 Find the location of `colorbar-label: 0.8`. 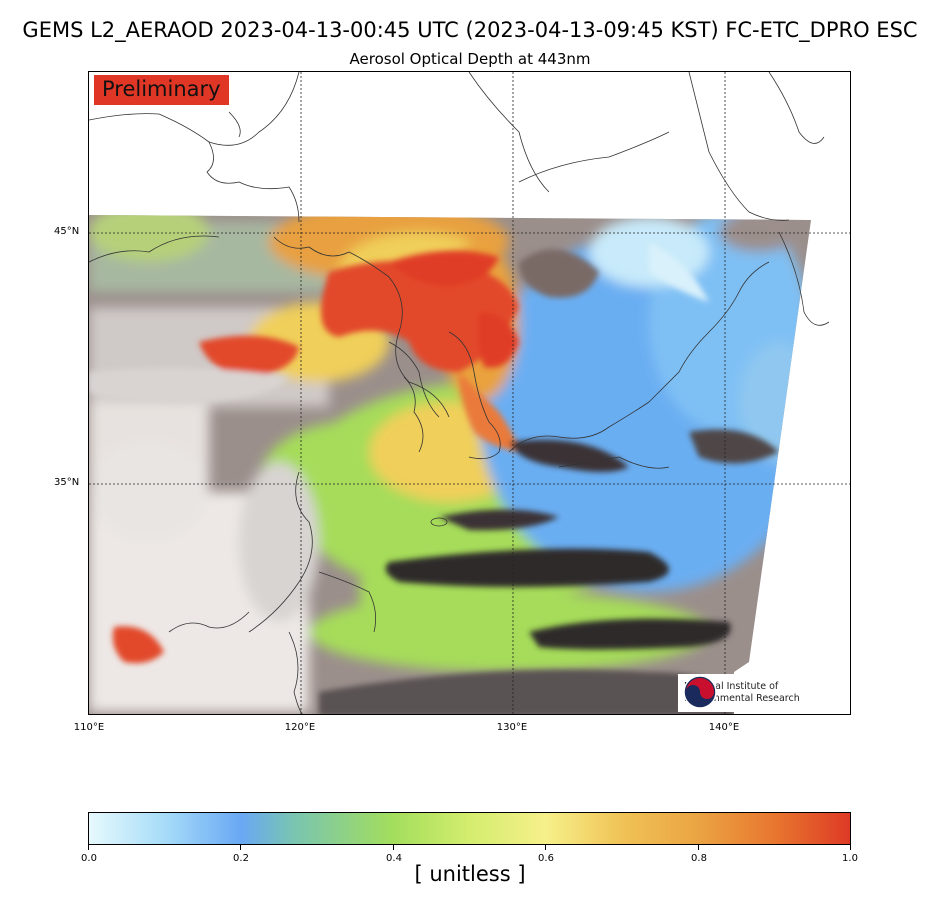

colorbar-label: 0.8 is located at coordinates (699, 858).